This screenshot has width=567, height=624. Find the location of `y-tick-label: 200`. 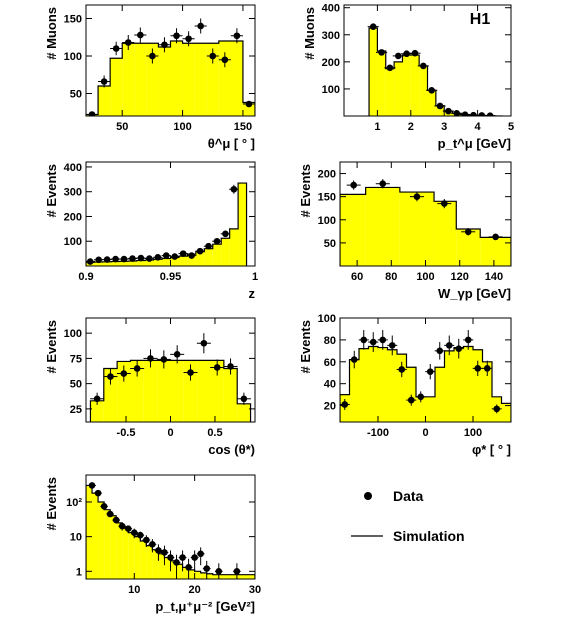

y-tick-label: 200 is located at coordinates (331, 63).